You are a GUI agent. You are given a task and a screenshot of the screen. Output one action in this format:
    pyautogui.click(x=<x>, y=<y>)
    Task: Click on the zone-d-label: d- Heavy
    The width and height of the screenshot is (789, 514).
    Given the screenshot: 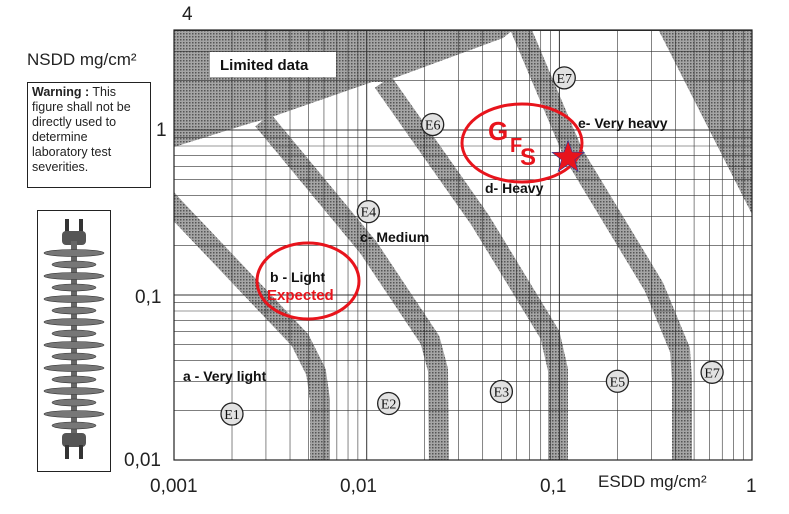 What is the action you would take?
    pyautogui.click(x=514, y=188)
    